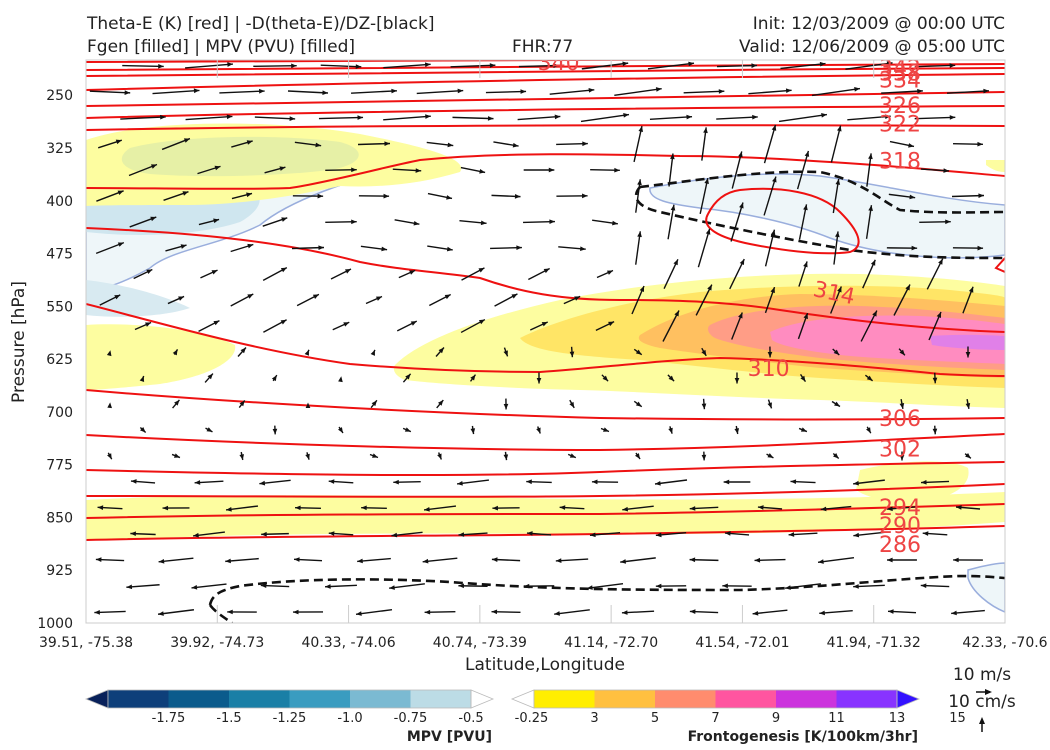  Describe the element at coordinates (480, 643) in the screenshot. I see `x-tick-label: 40.74, -73.39` at that location.